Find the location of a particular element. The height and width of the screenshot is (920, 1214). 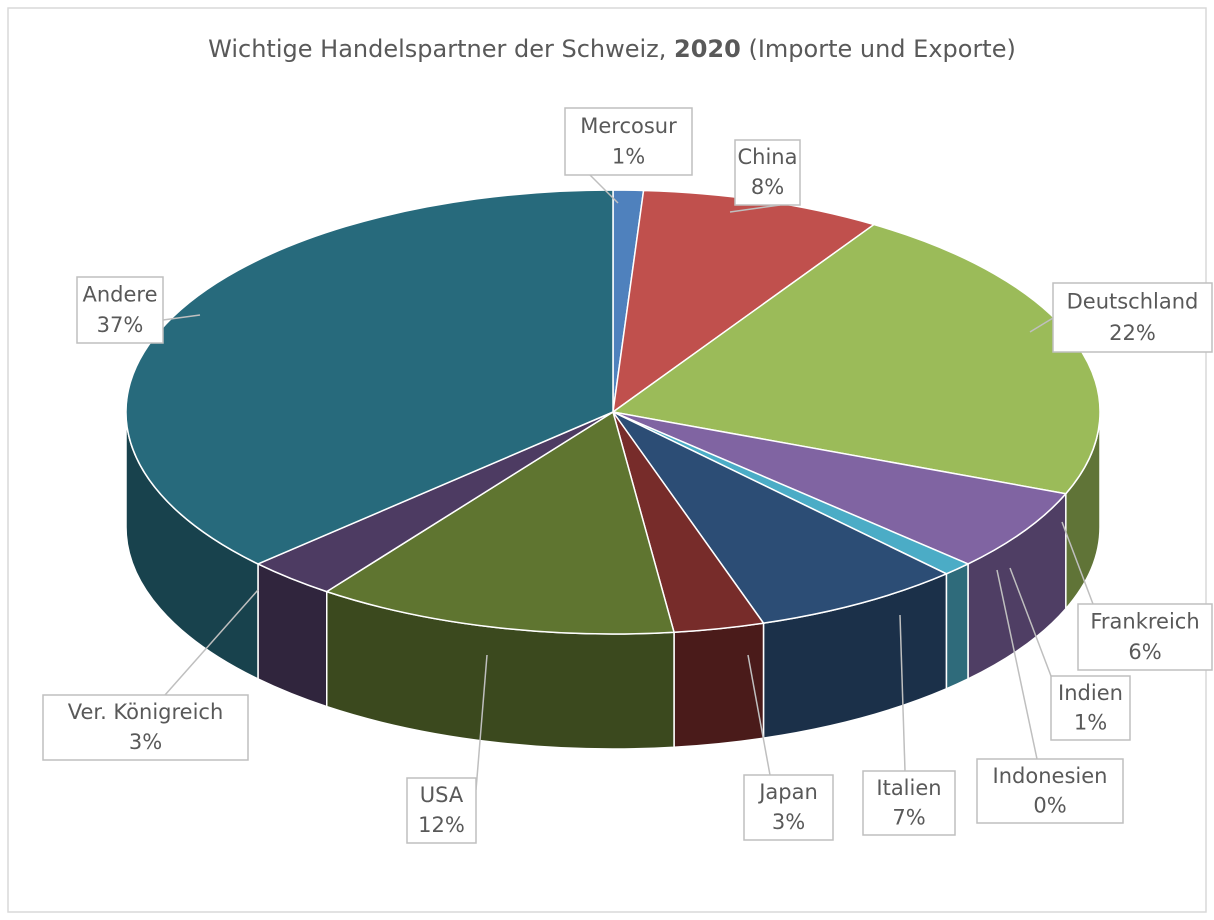

title-year: 2020 is located at coordinates (707, 49).